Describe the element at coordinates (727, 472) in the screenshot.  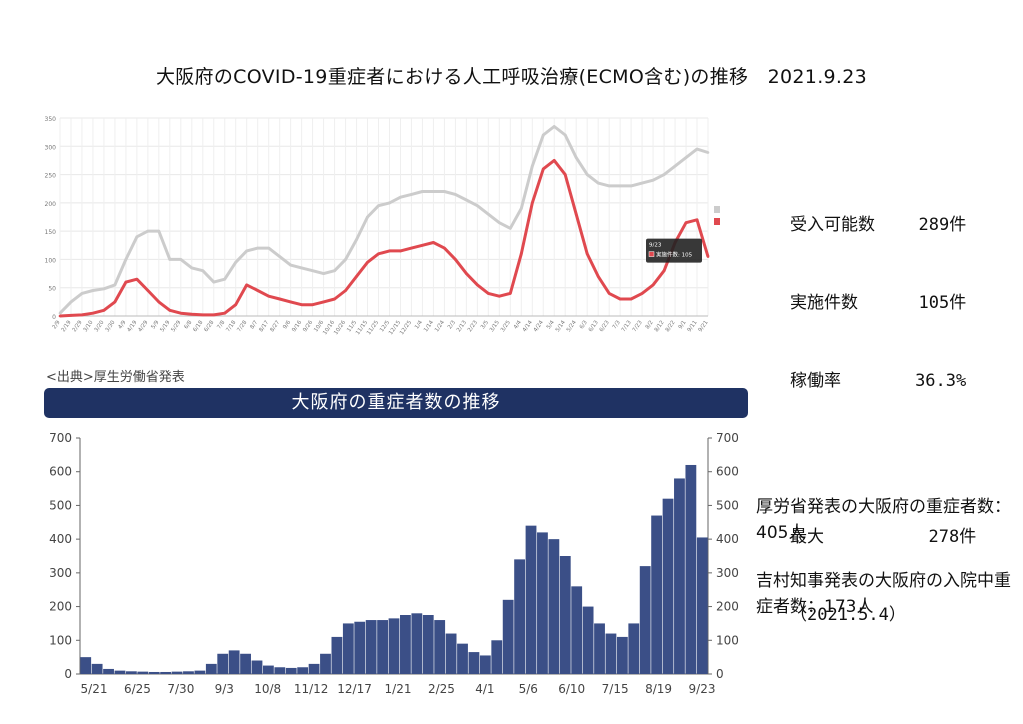
I see `chart2-y-tick-label-right: 600` at that location.